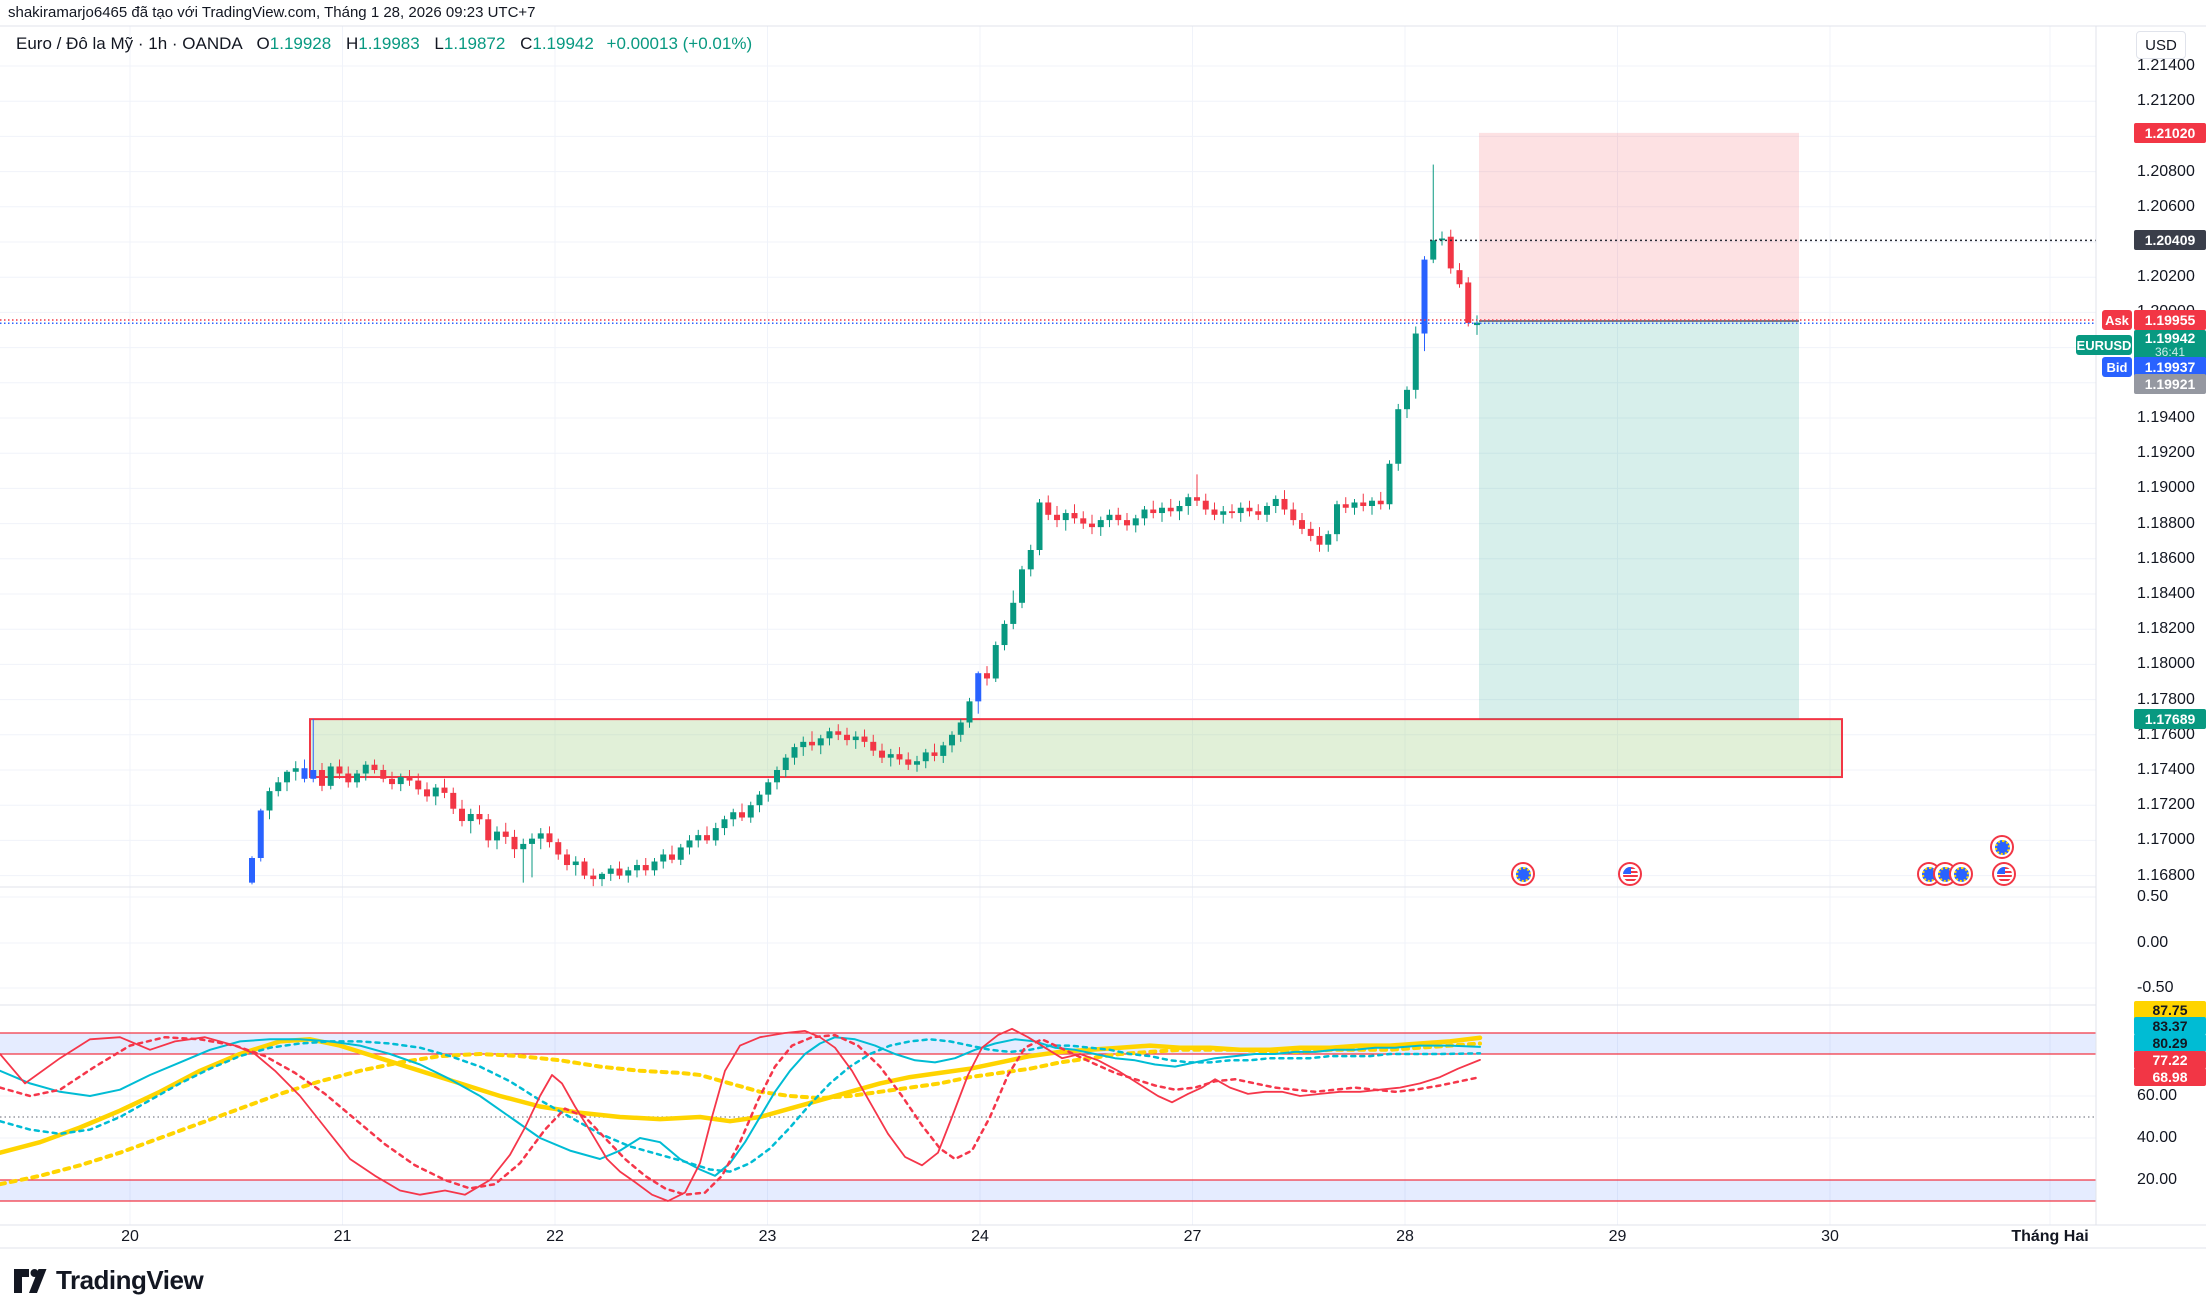 Image resolution: width=2206 pixels, height=1310 pixels. What do you see at coordinates (2161, 45) in the screenshot?
I see `axis-currency-box: USD` at bounding box center [2161, 45].